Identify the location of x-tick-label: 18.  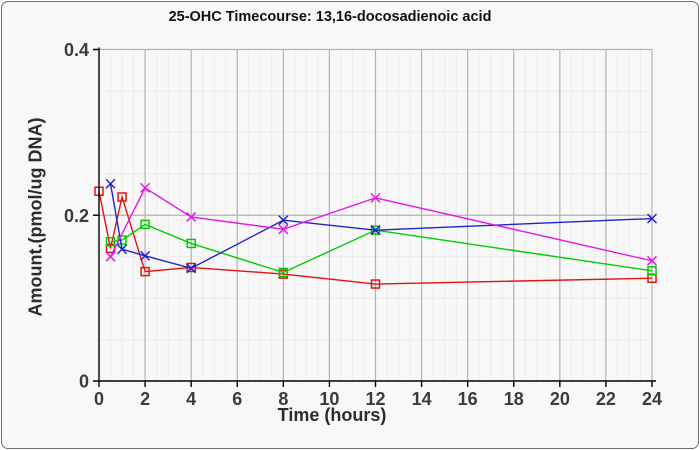
(514, 399).